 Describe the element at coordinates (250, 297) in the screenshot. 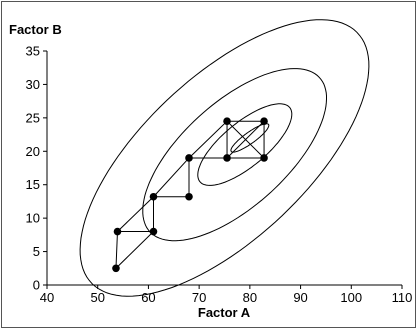

I see `x-tick-label: 80` at that location.